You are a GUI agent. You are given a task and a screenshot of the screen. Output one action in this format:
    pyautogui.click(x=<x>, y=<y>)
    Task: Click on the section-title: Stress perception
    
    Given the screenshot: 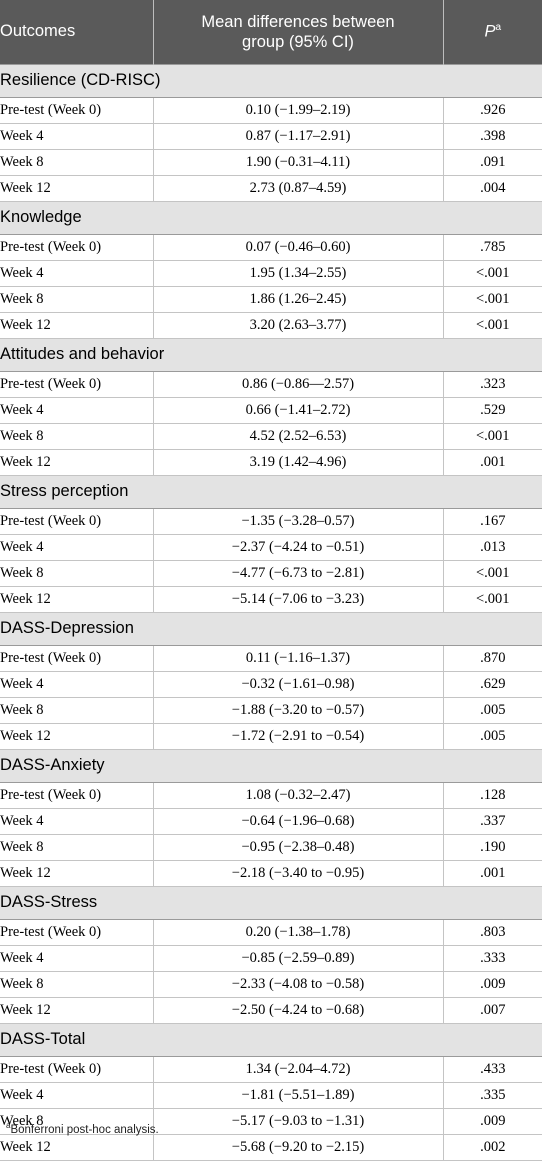 What is the action you would take?
    pyautogui.click(x=271, y=491)
    